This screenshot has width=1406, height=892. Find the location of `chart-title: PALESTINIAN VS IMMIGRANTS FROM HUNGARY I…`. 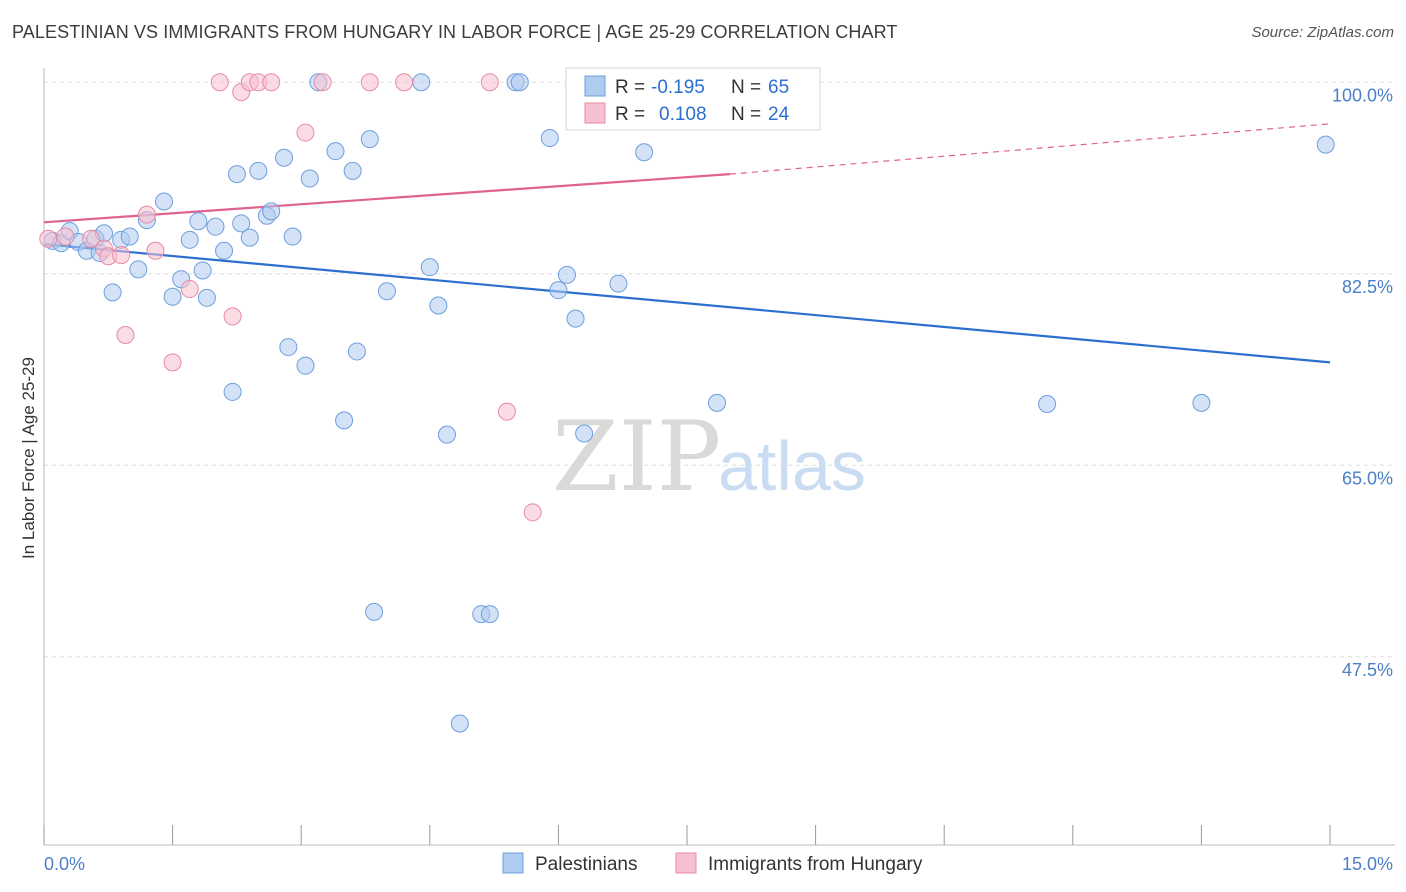

chart-title: PALESTINIAN VS IMMIGRANTS FROM HUNGARY I… is located at coordinates (455, 32).